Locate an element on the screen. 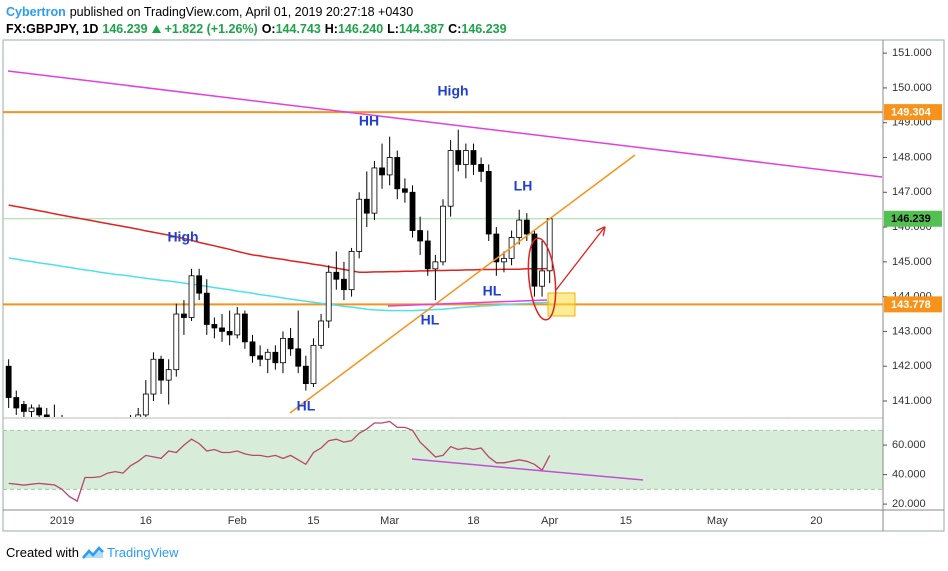 The height and width of the screenshot is (571, 948). up-triangle is located at coordinates (156, 29).